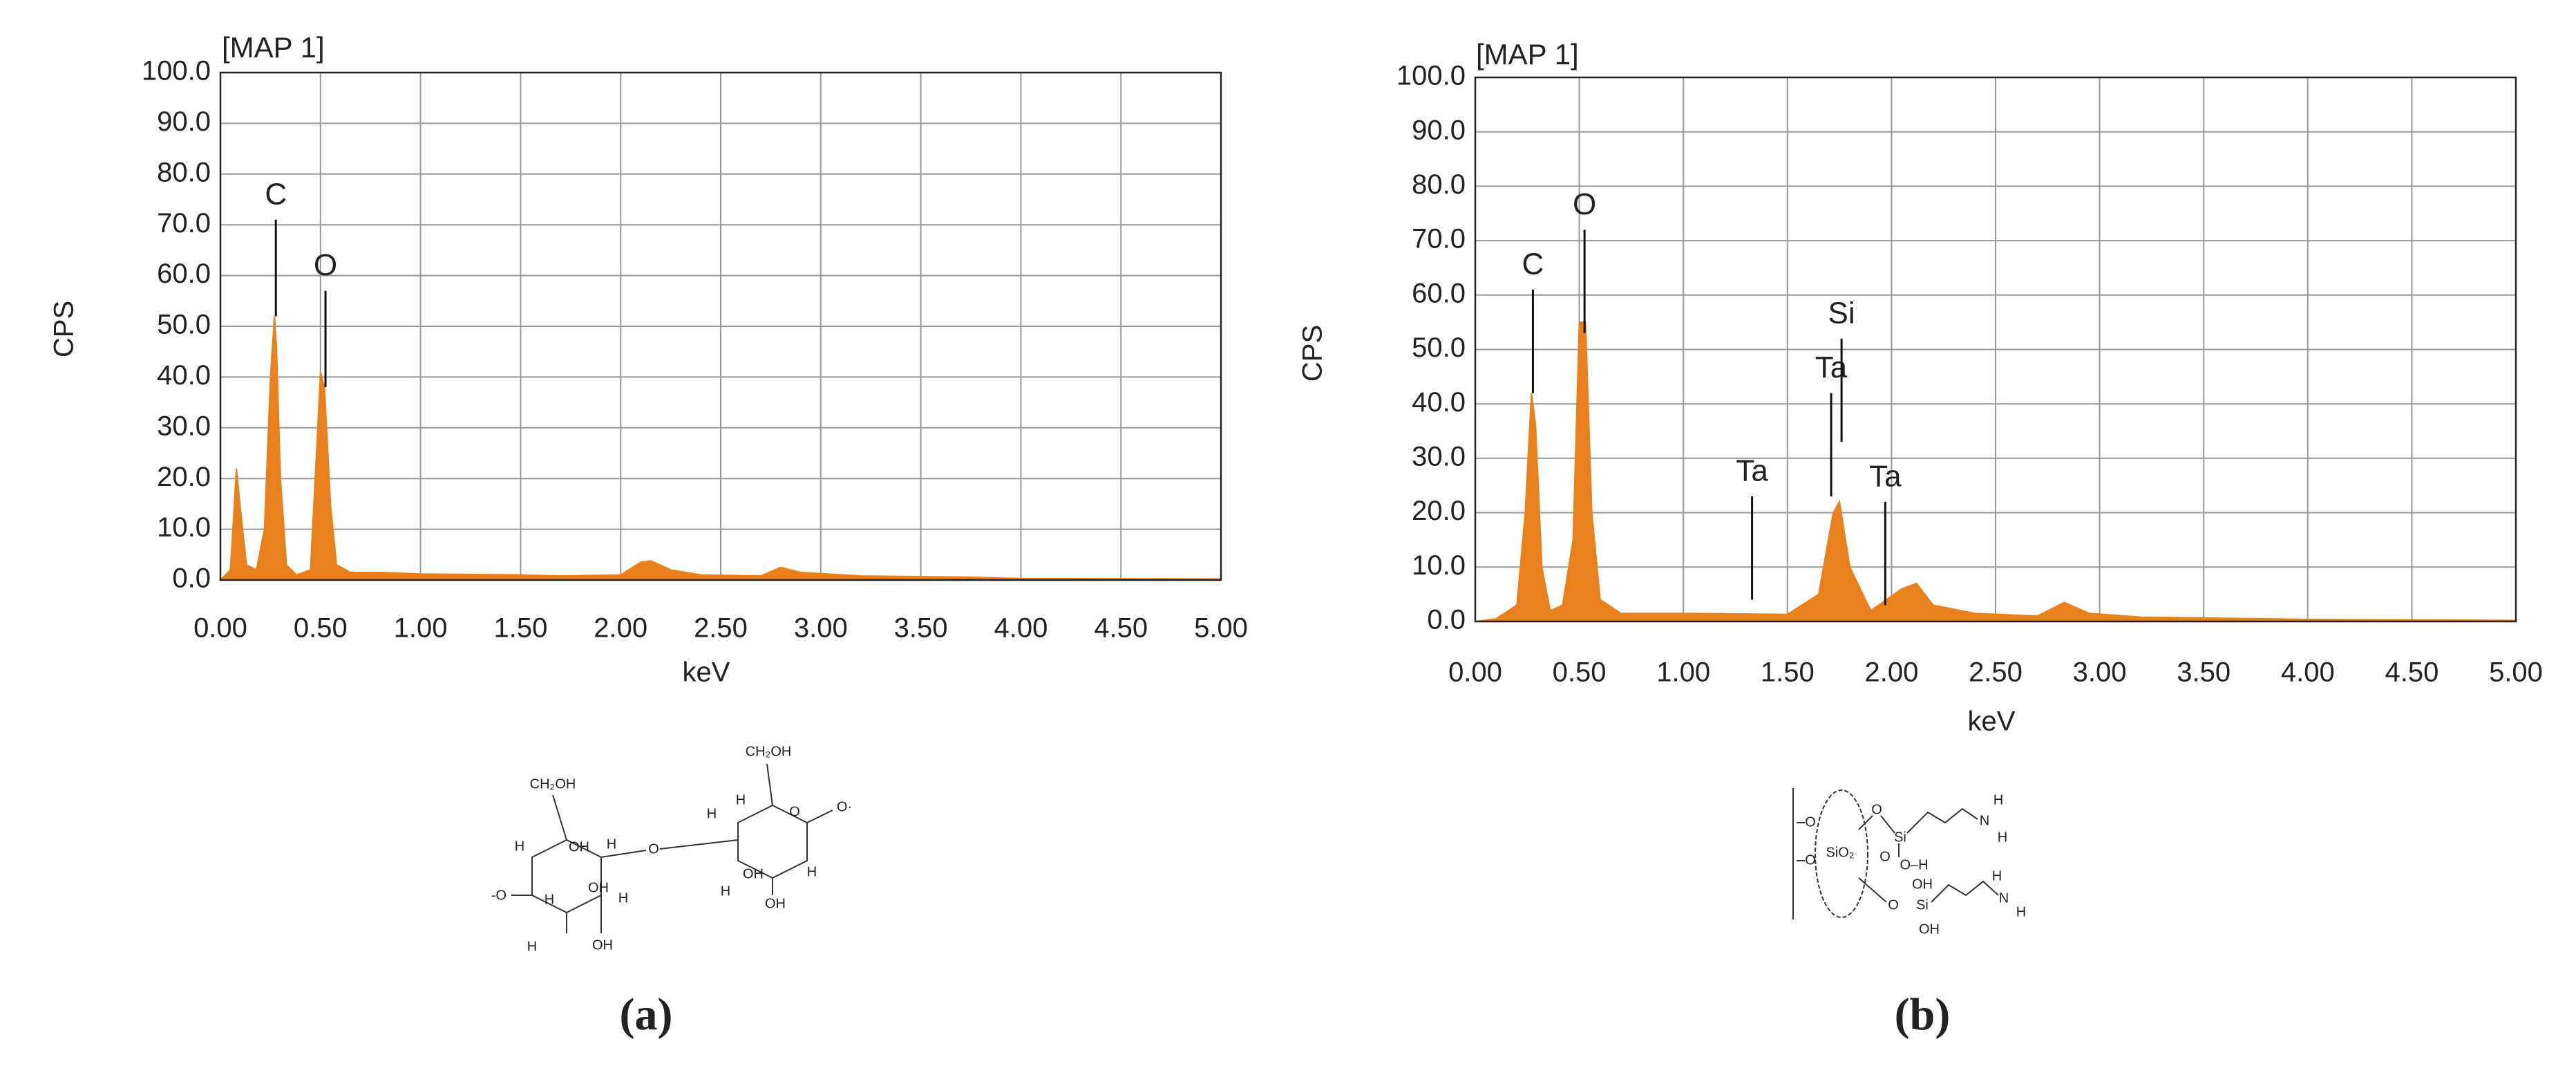 The height and width of the screenshot is (1066, 2576). I want to click on x-tick-label: 5.00, so click(1221, 628).